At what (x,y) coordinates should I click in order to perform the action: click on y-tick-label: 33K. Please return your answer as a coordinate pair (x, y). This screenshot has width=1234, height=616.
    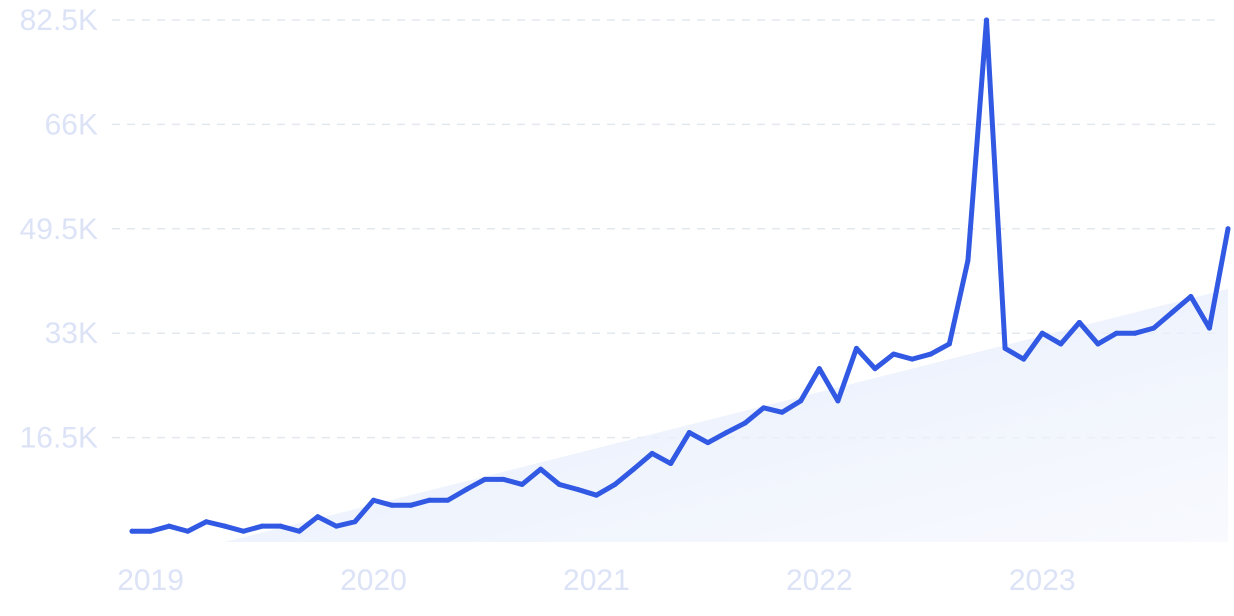
    Looking at the image, I should click on (71, 333).